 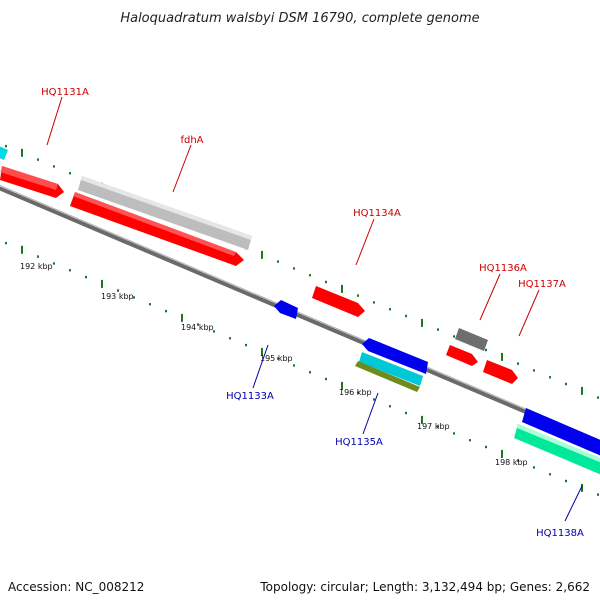 I want to click on gene-label-hq1138a: HQ1138A, so click(x=560, y=533).